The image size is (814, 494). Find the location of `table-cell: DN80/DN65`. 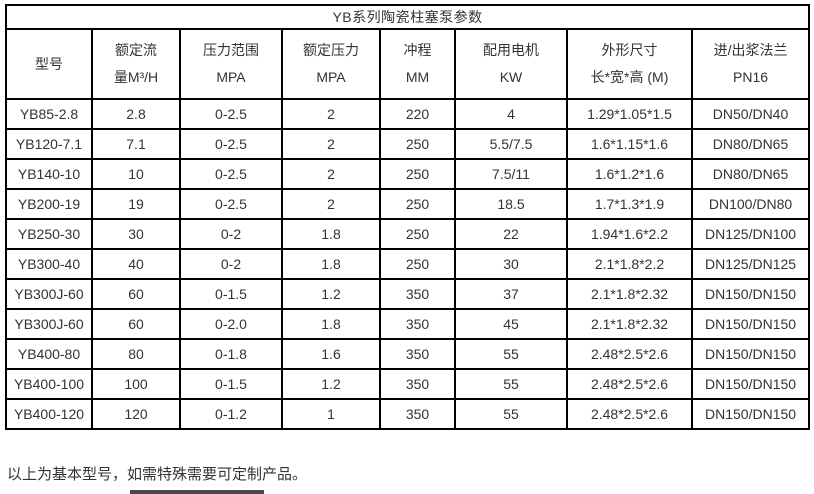

table-cell: DN80/DN65 is located at coordinates (750, 174).